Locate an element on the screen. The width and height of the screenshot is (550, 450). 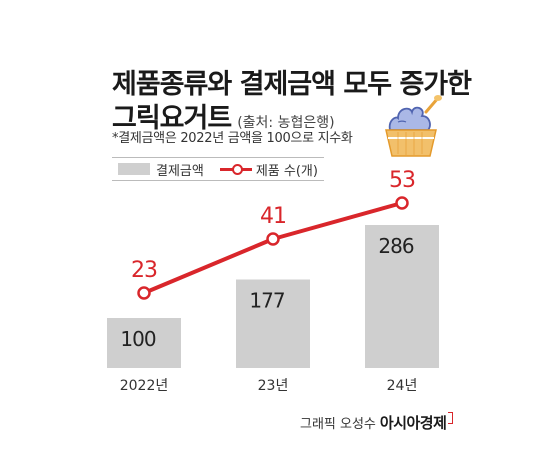
category-label: 2022년 is located at coordinates (144, 386).